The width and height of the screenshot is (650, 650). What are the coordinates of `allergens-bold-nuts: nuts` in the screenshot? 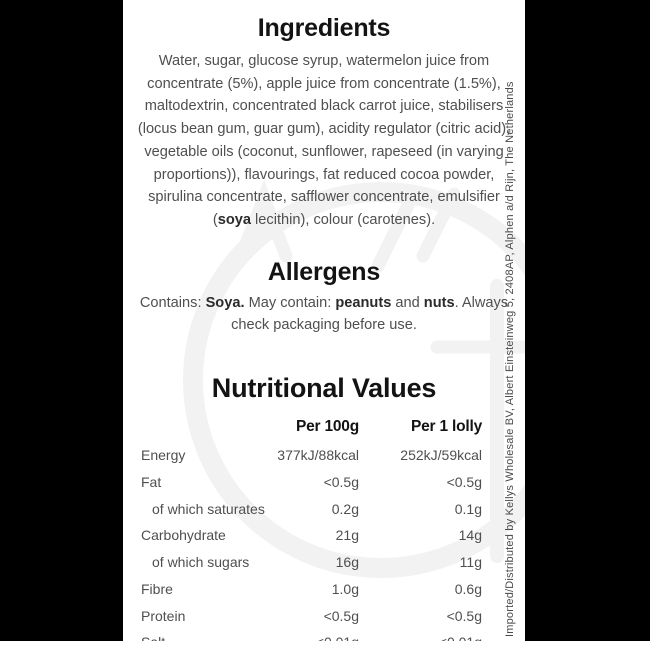 It's located at (439, 302).